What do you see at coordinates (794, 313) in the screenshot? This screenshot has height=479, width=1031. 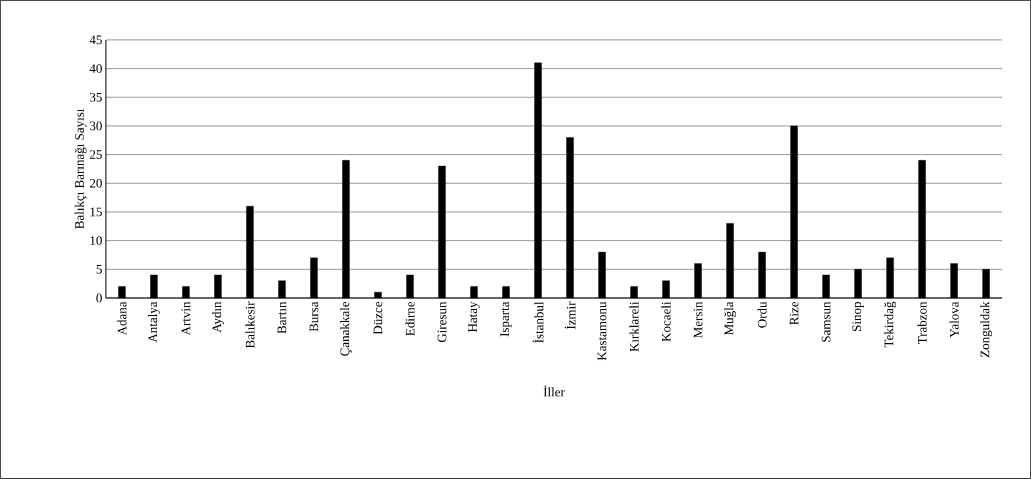 I see `x-tick-label: Rize` at bounding box center [794, 313].